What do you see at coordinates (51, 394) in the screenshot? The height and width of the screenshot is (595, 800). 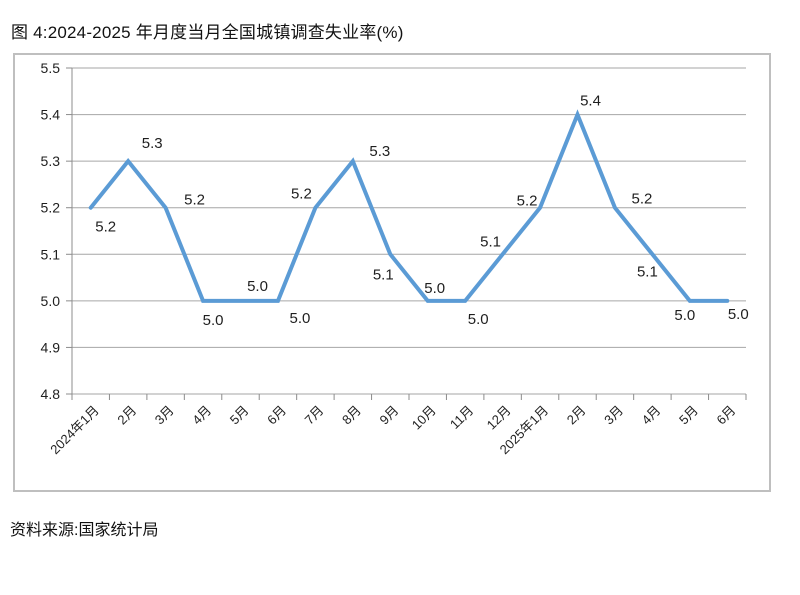 I see `y-tick-label: 4.8` at bounding box center [51, 394].